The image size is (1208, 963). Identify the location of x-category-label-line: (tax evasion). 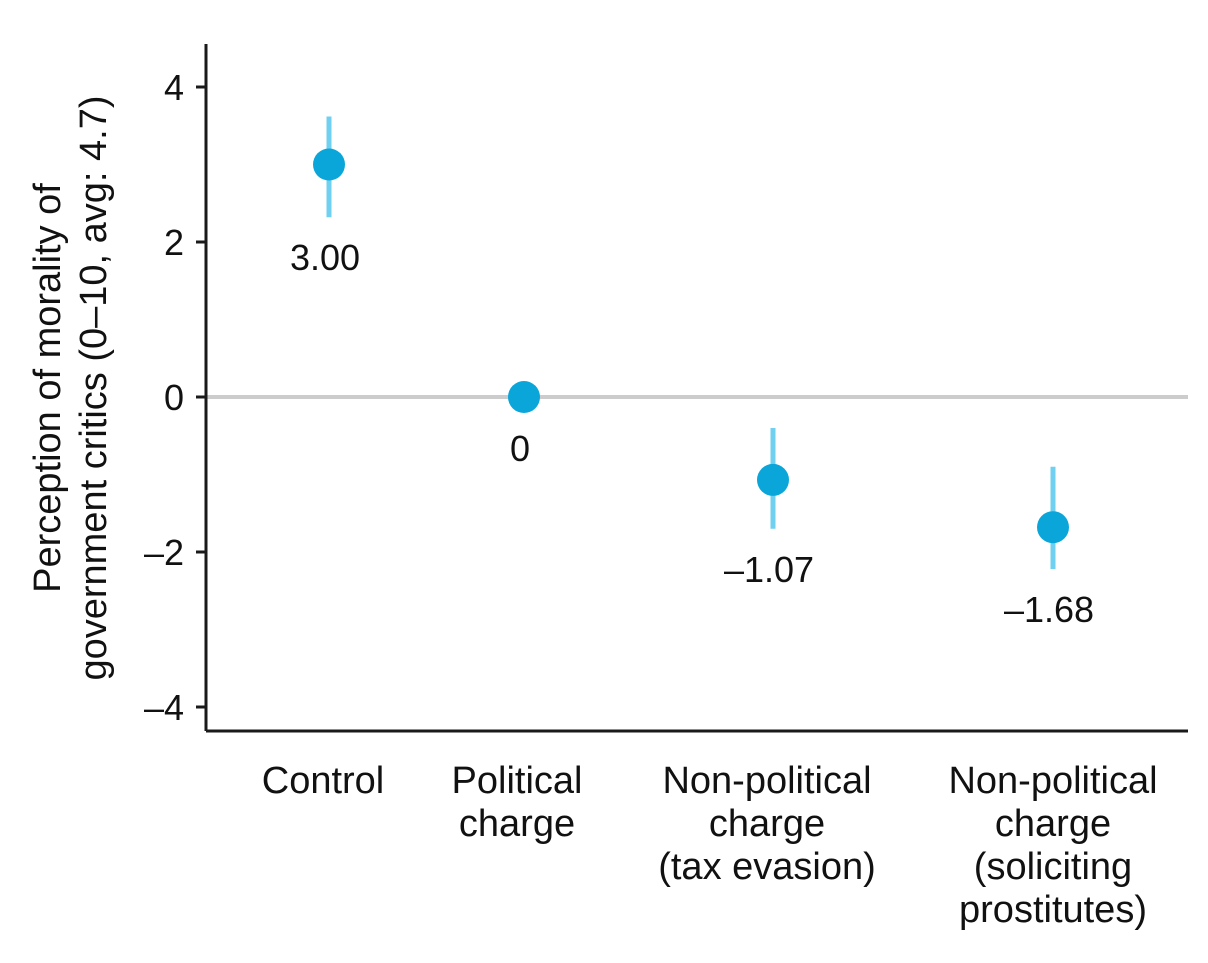
(767, 867).